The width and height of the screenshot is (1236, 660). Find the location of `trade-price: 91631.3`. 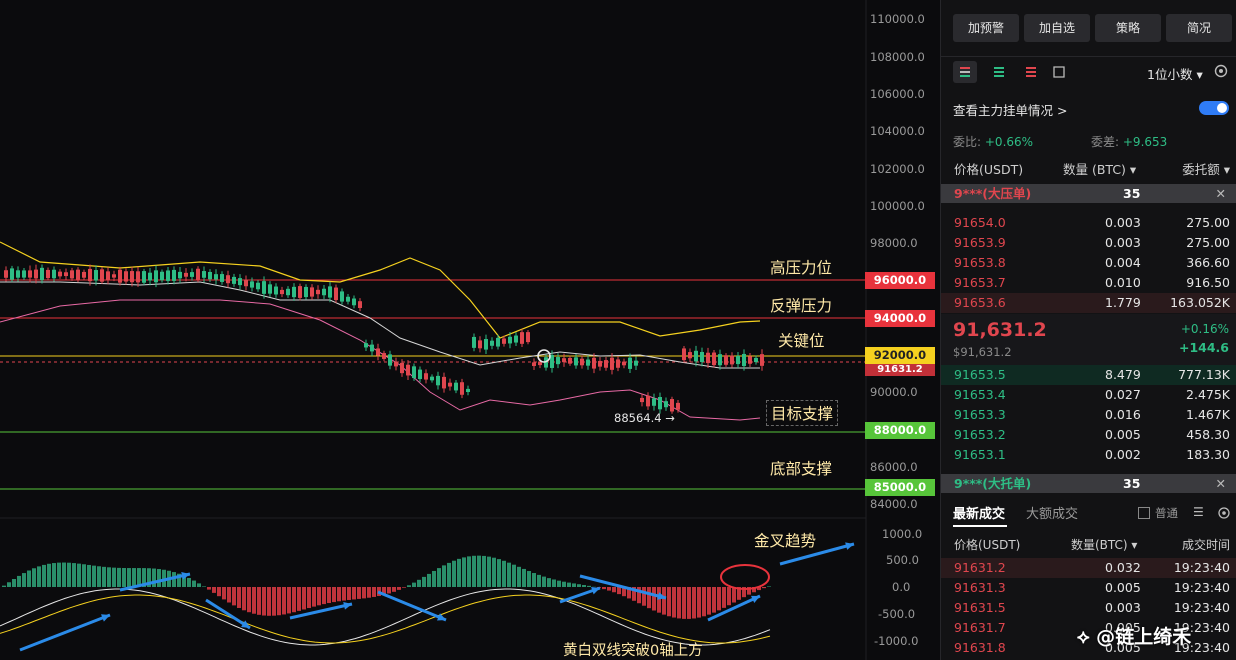

trade-price: 91631.3 is located at coordinates (980, 587).